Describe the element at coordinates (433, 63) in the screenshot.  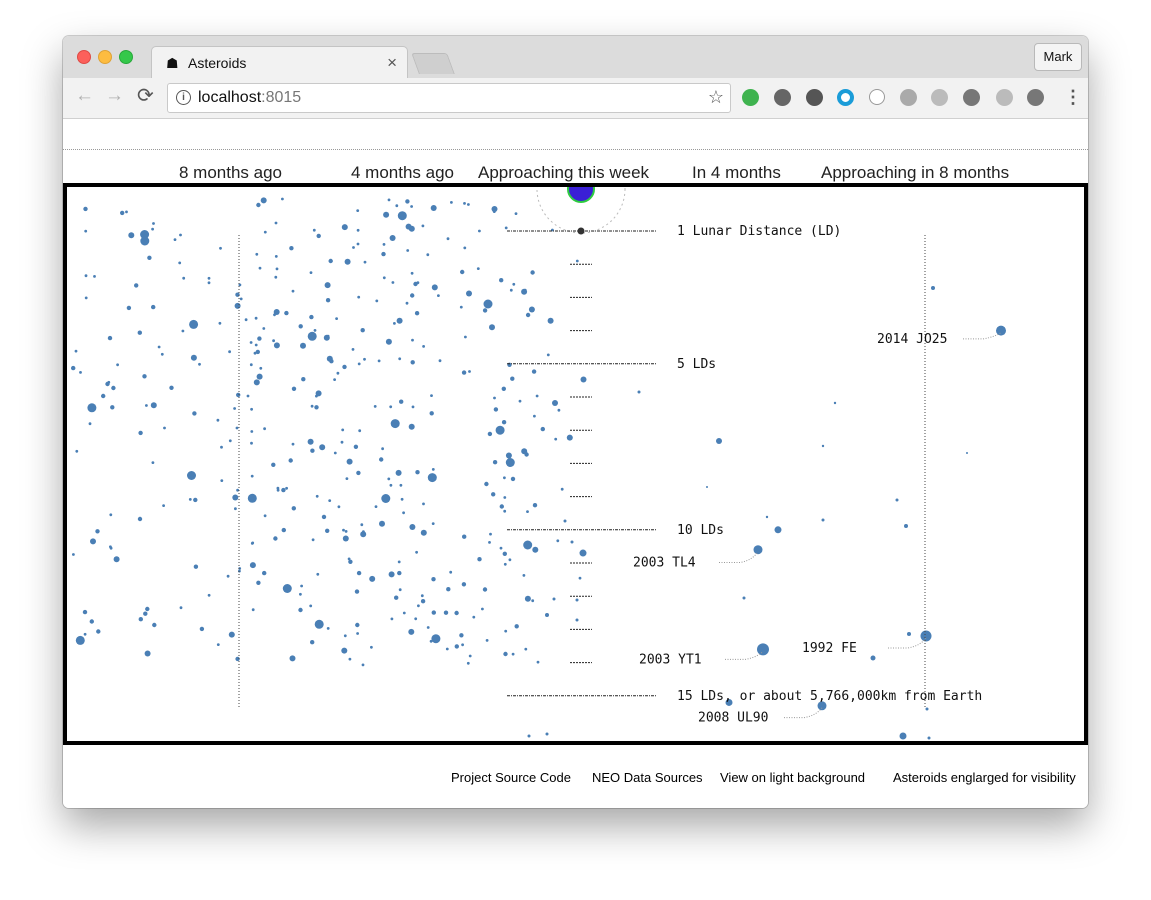
I see `new-tab-button` at that location.